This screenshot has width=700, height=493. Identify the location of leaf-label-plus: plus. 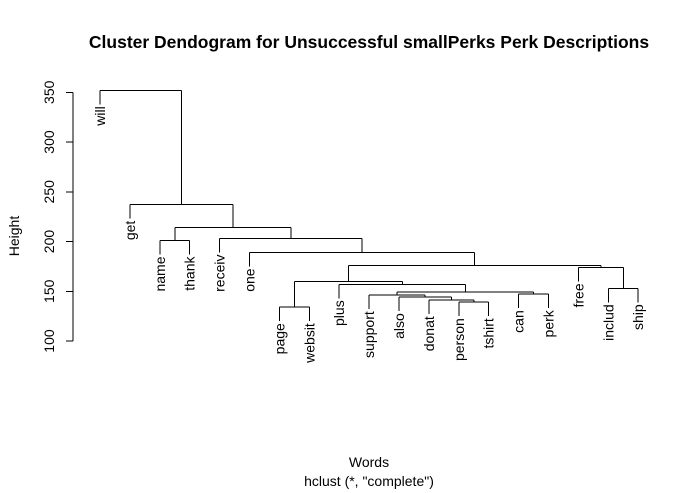
(339, 313).